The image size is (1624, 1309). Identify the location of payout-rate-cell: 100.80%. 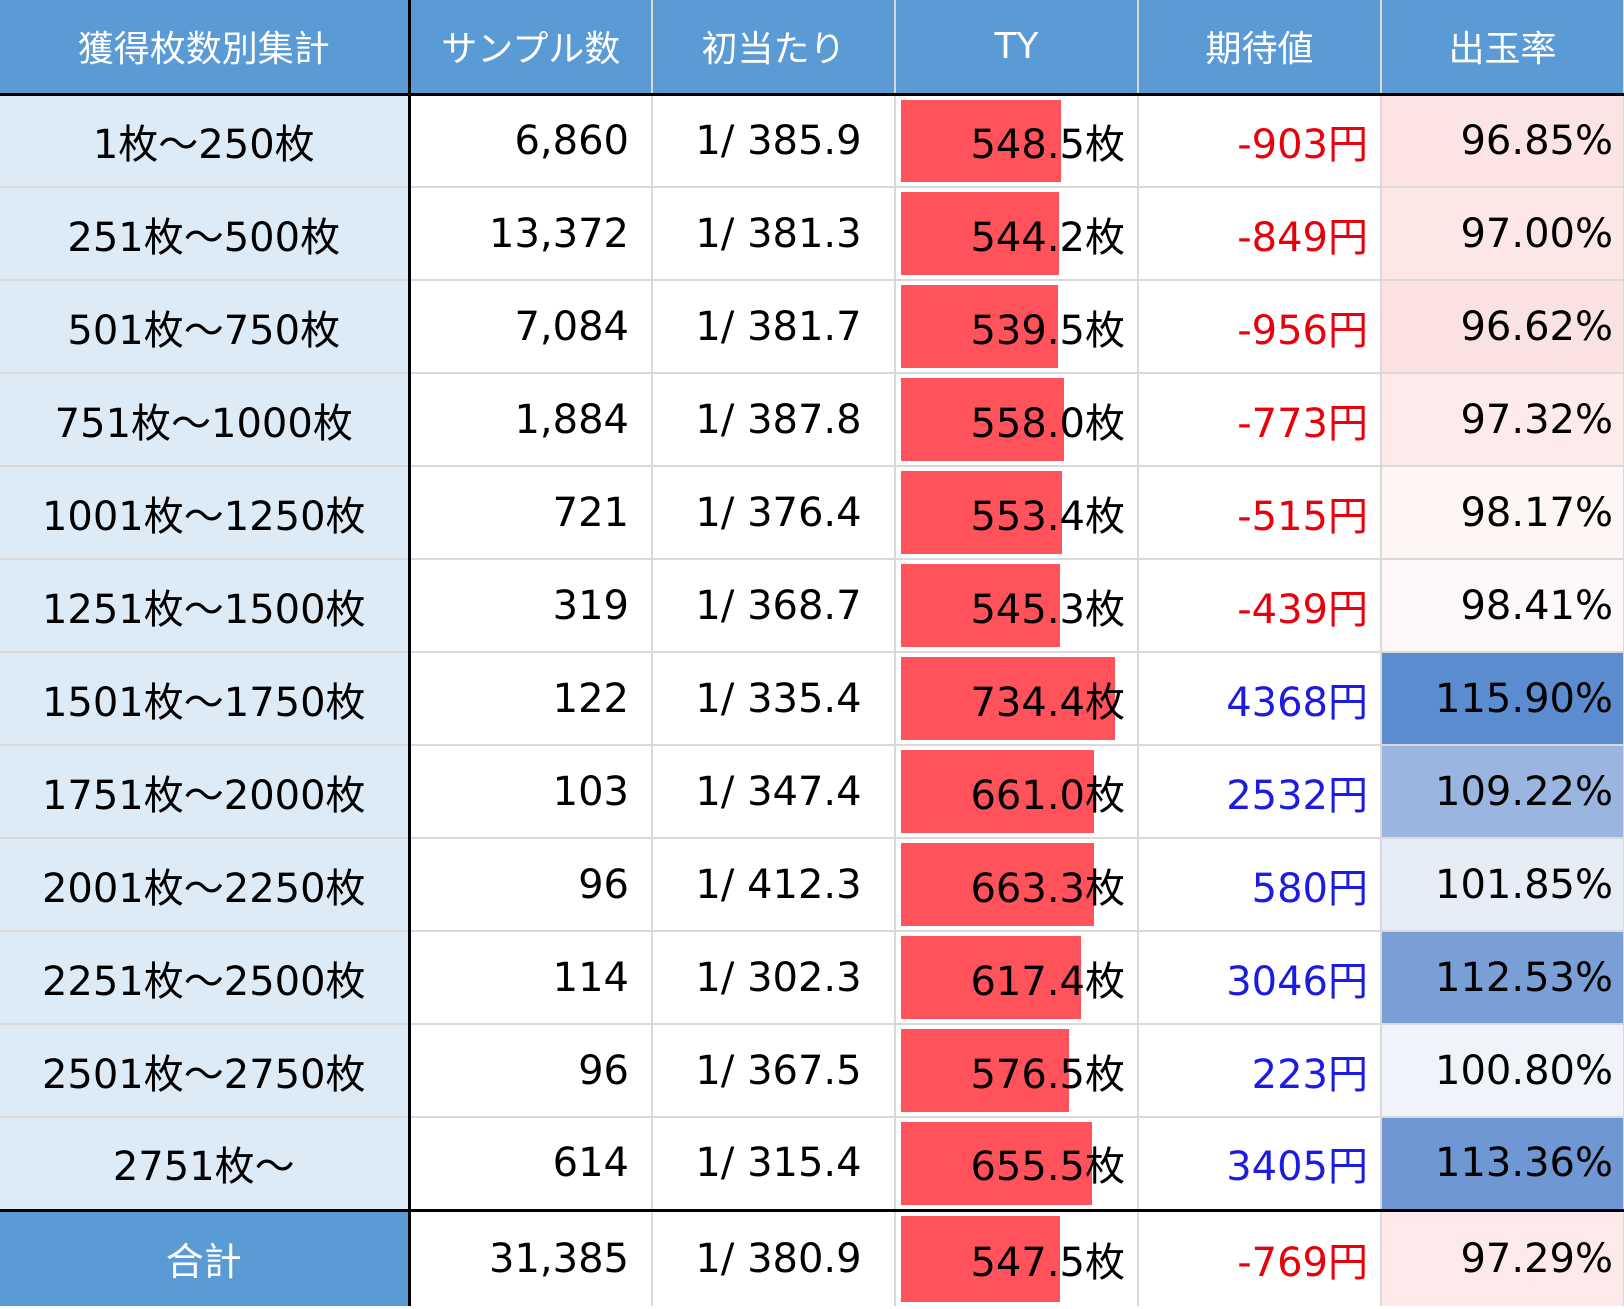
(1502, 1071).